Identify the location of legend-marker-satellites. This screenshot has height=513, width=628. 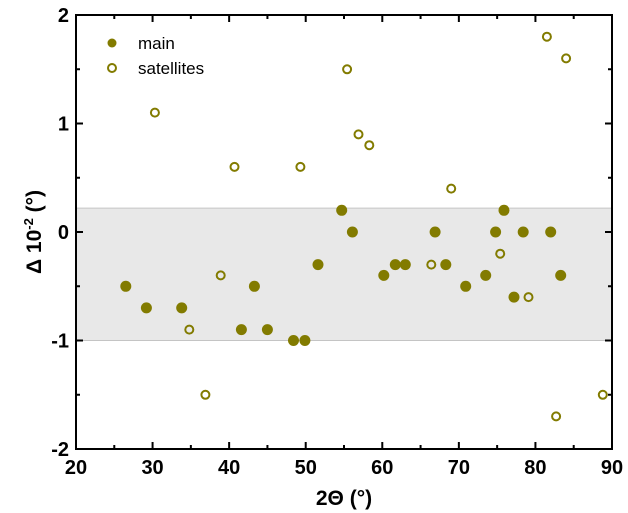
(112, 68).